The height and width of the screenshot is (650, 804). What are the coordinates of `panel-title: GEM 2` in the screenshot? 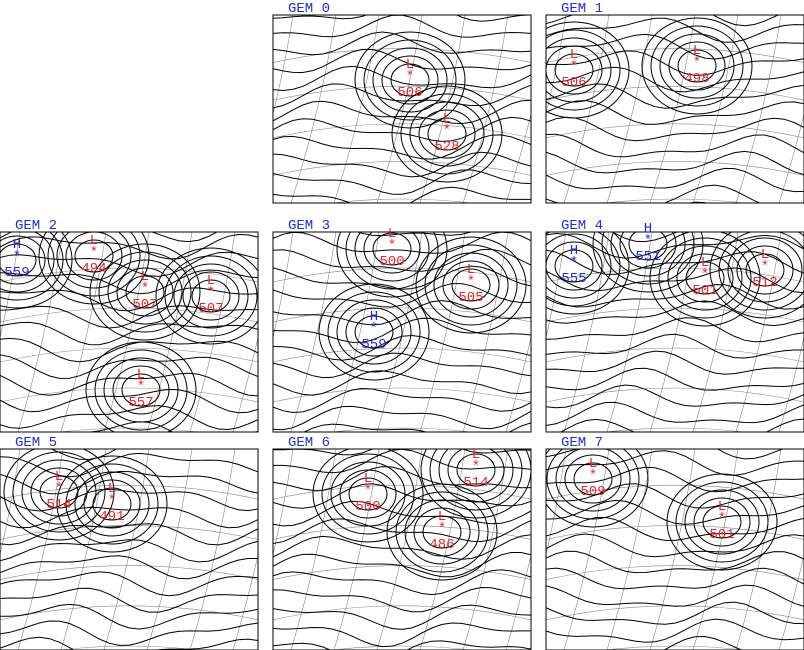 It's located at (36, 226).